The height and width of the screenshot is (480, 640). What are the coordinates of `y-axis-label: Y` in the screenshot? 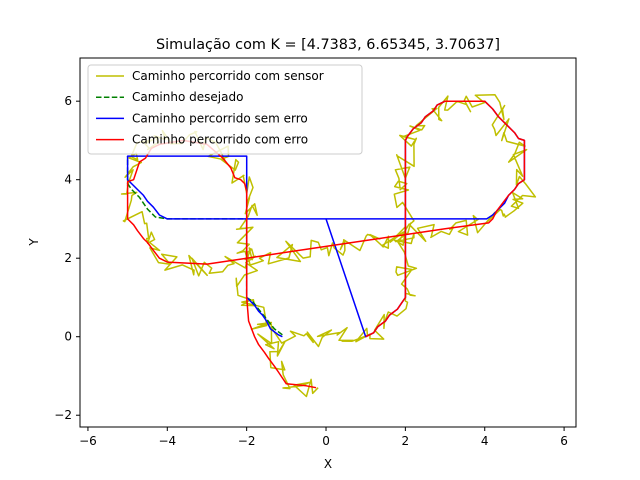 It's located at (34, 242).